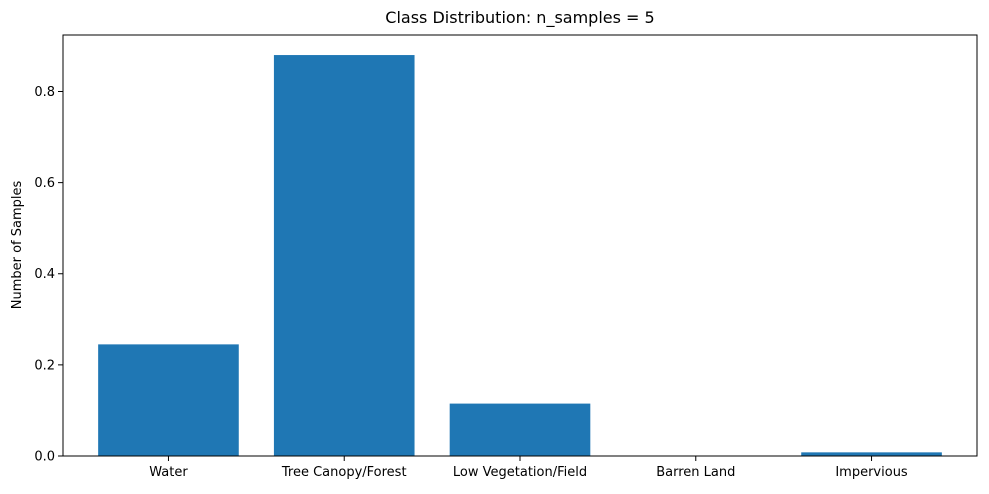 The height and width of the screenshot is (494, 989). Describe the element at coordinates (44, 92) in the screenshot. I see `y-tick-label: 0.8` at that location.